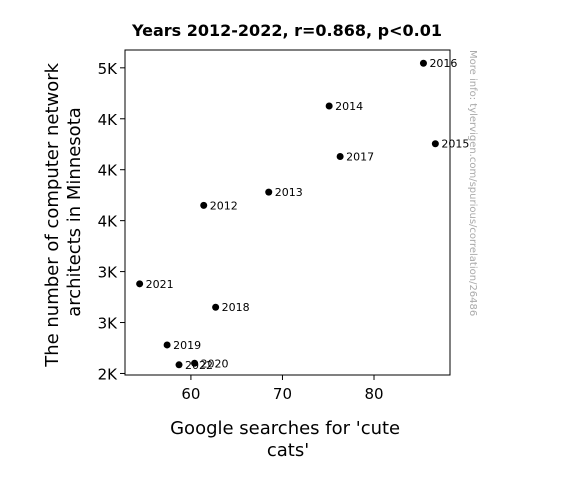 Image resolution: width=575 pixels, height=500 pixels. What do you see at coordinates (160, 284) in the screenshot?
I see `data-point-label: 2021` at bounding box center [160, 284].